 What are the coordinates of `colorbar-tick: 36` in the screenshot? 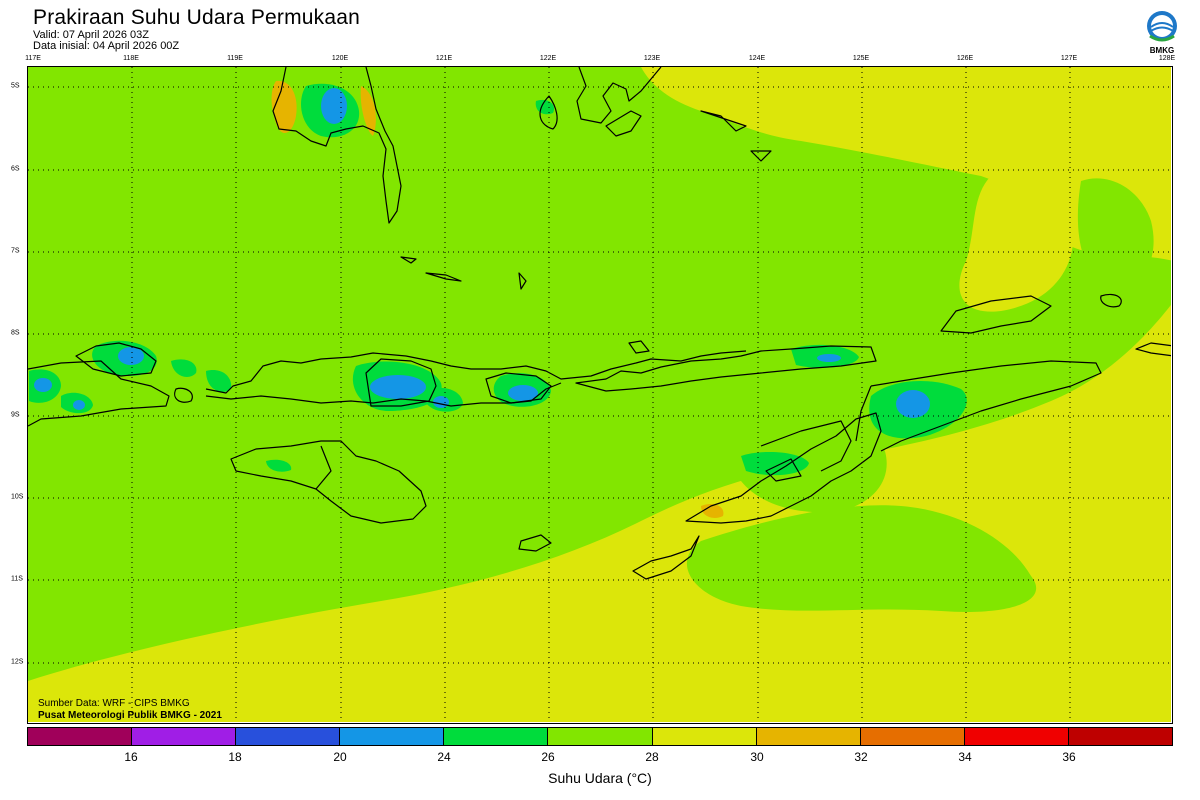 It's located at (1069, 757).